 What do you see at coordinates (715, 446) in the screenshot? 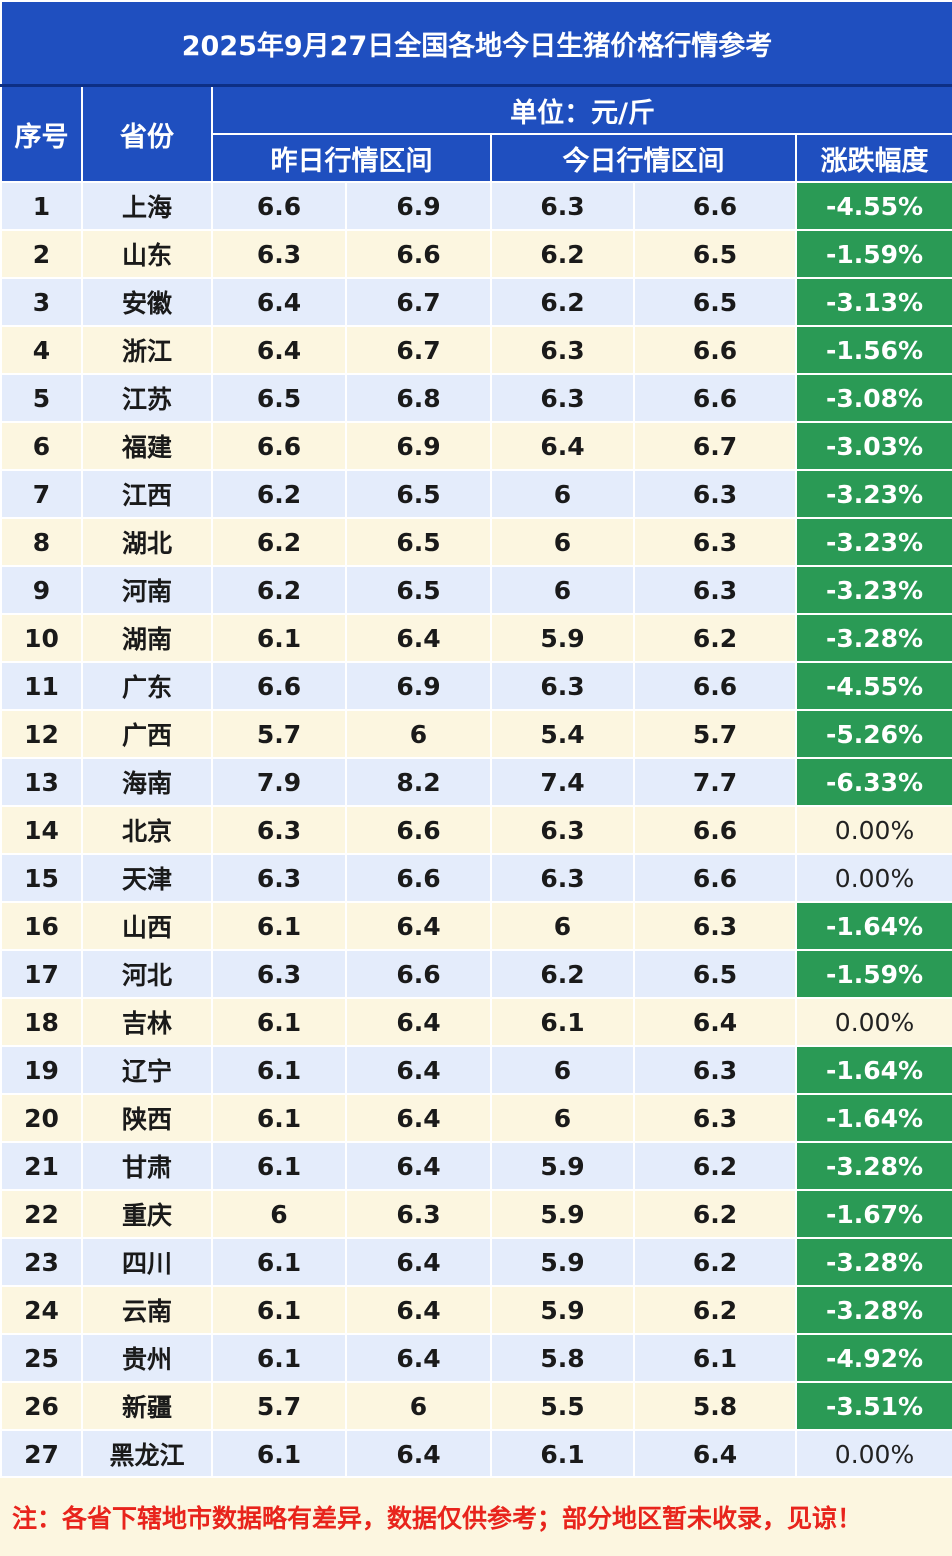
I see `today-high: 6.7` at bounding box center [715, 446].